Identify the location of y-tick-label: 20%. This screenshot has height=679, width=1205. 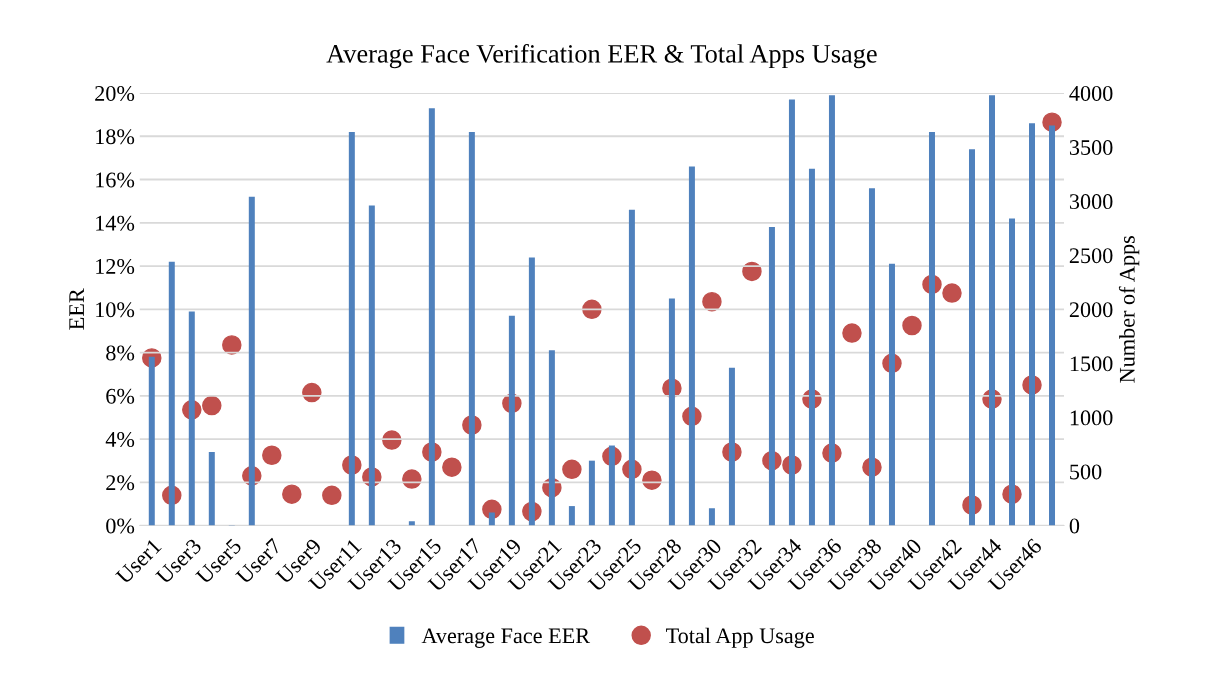
(115, 93).